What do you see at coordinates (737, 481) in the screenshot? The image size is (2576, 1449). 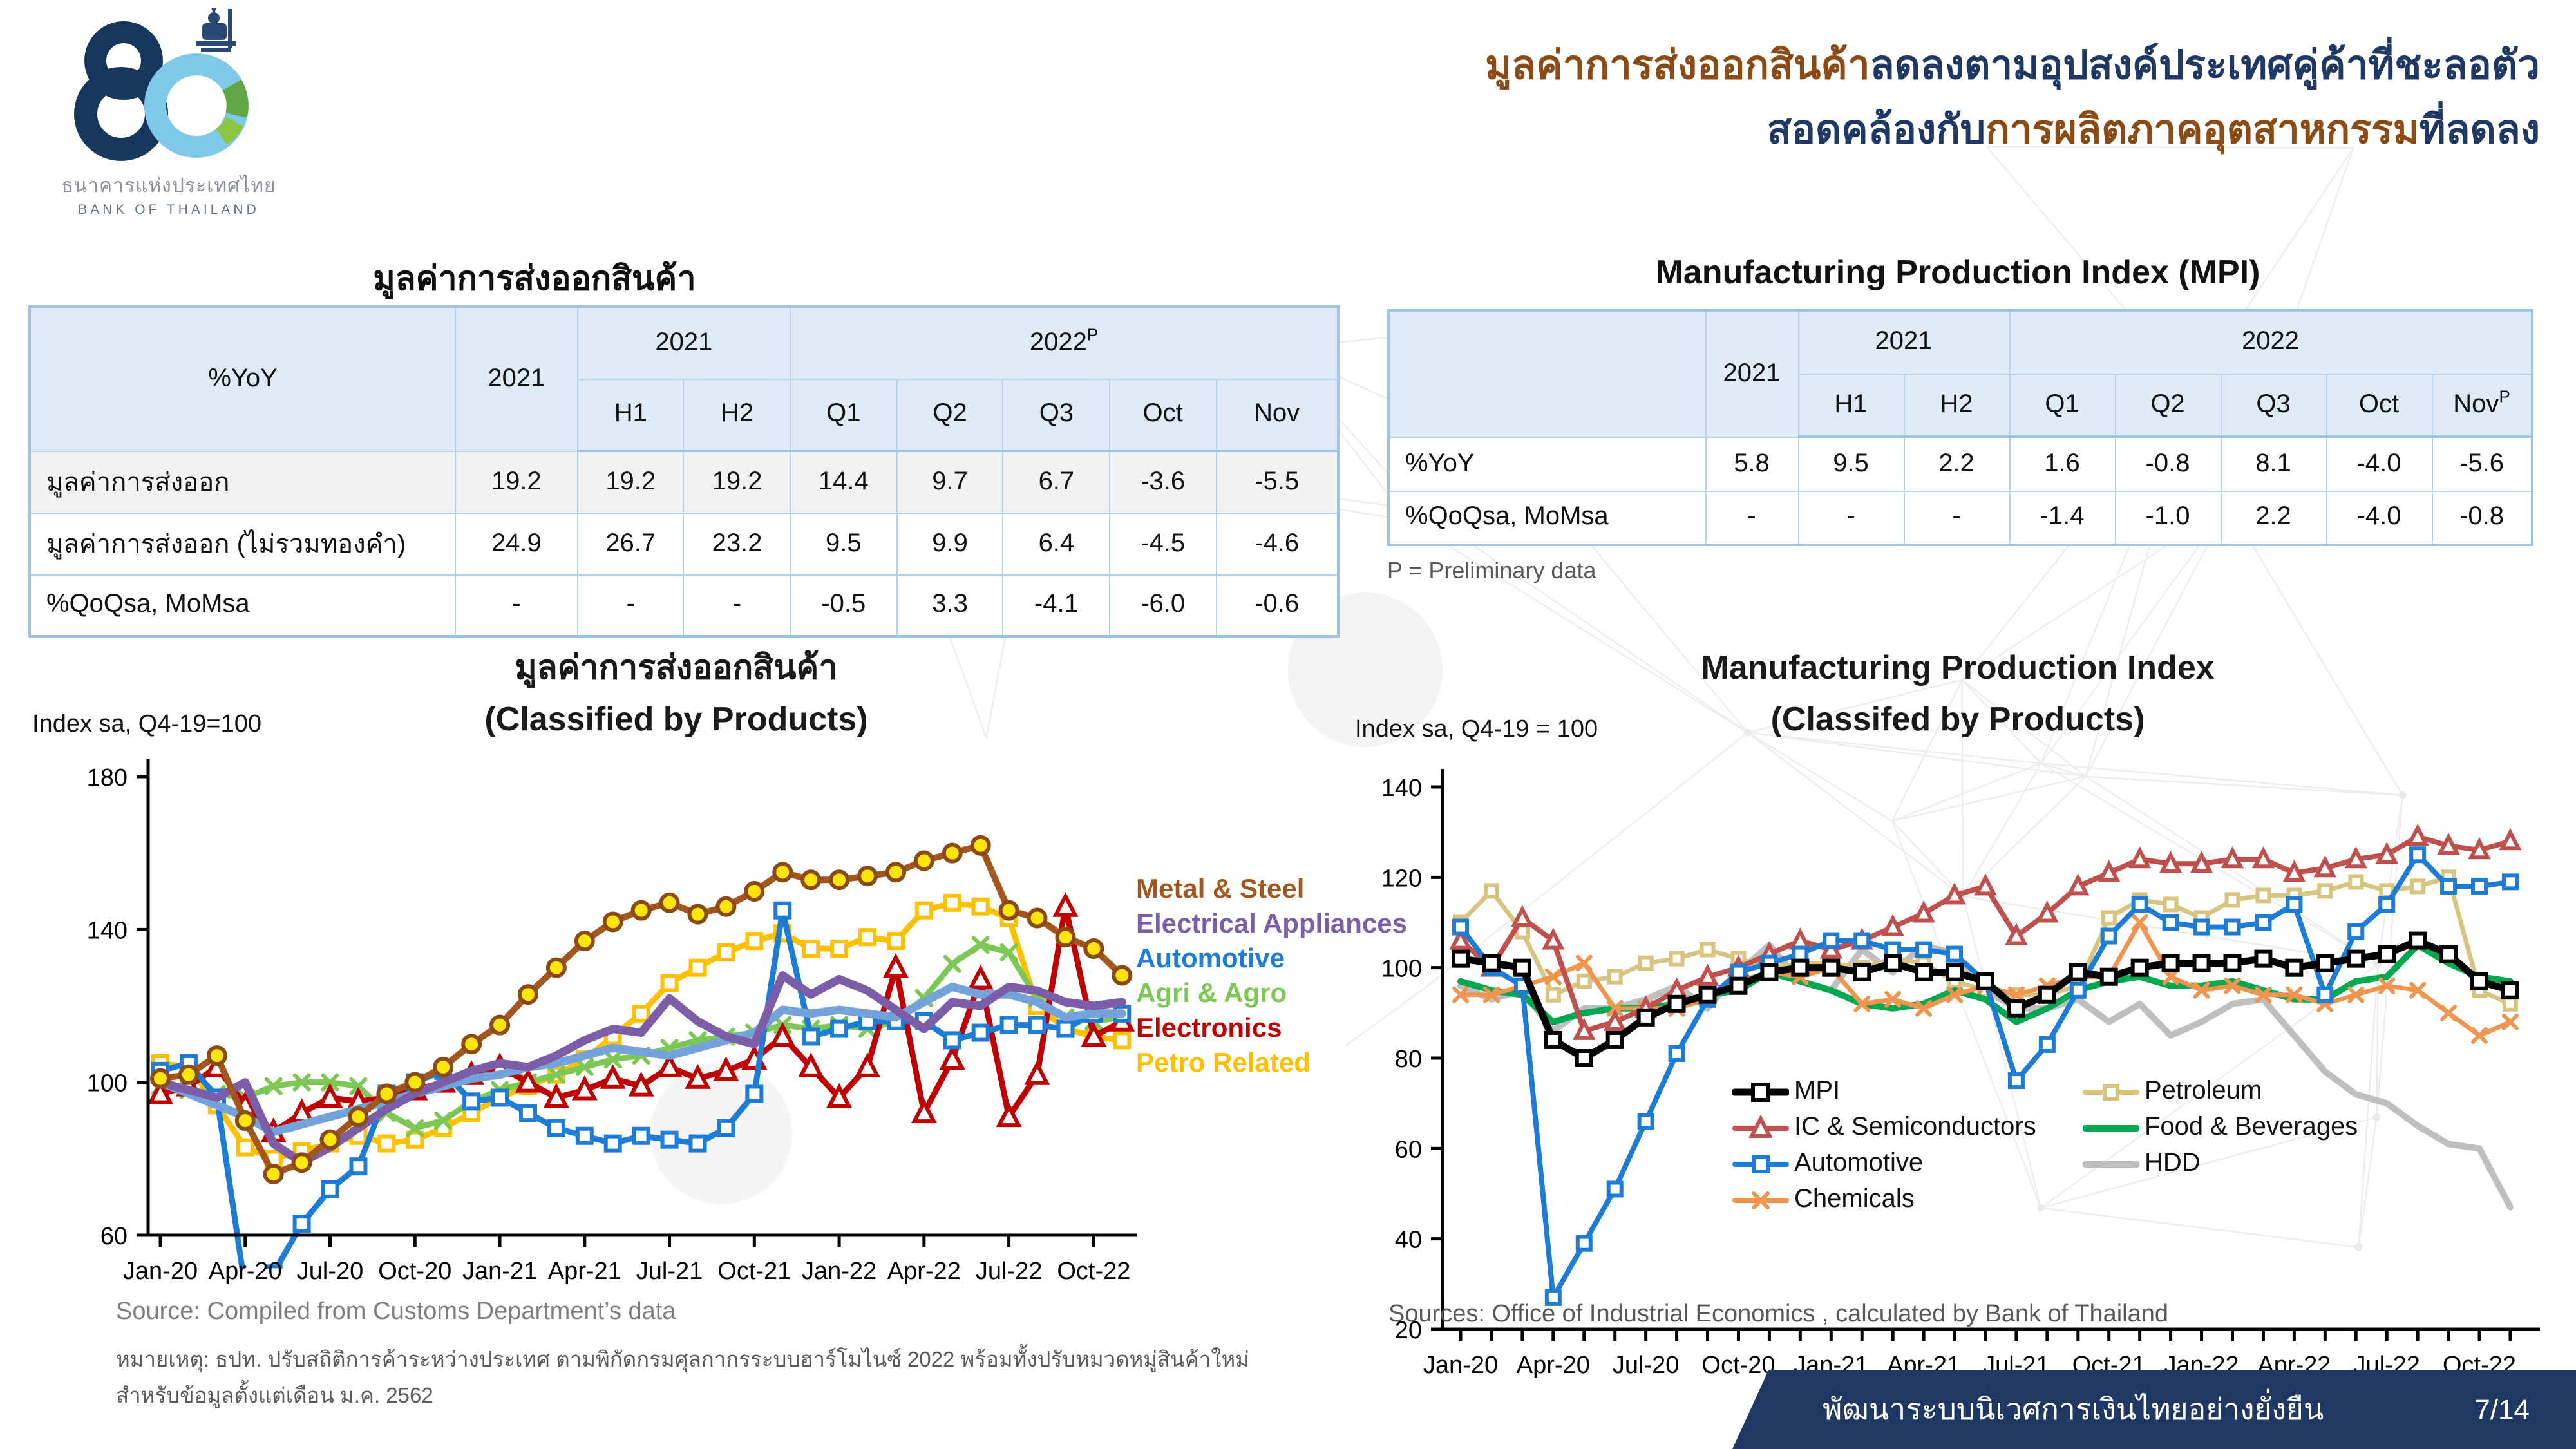 I see `cell-value: 19.2` at bounding box center [737, 481].